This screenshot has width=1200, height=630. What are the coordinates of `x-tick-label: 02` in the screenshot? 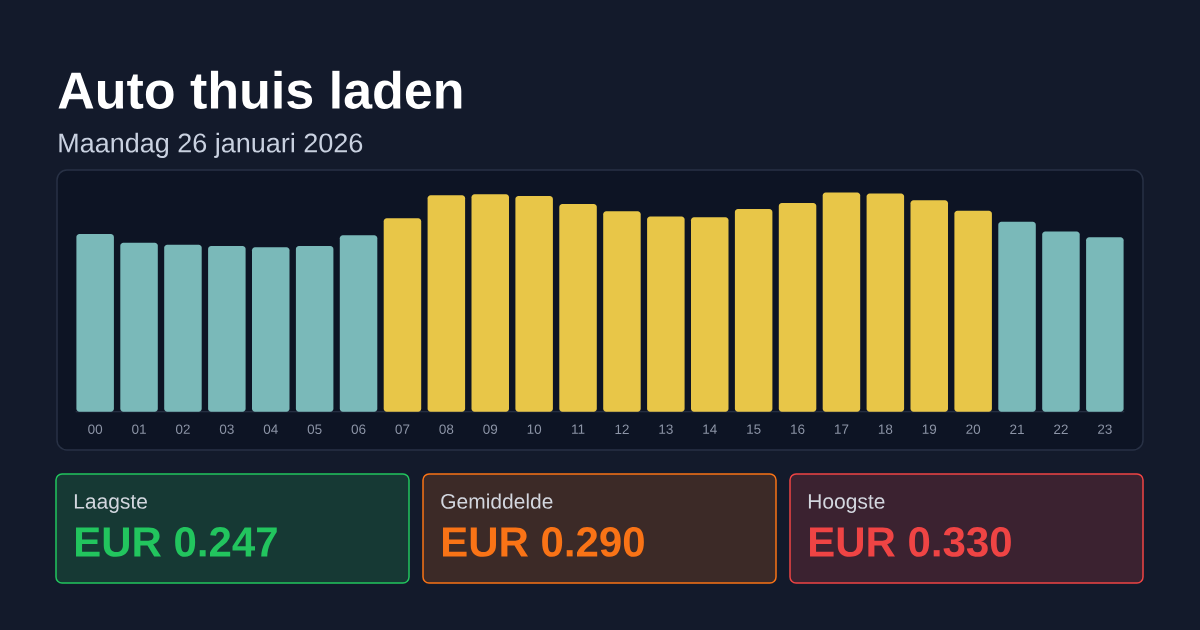 It's located at (182, 429).